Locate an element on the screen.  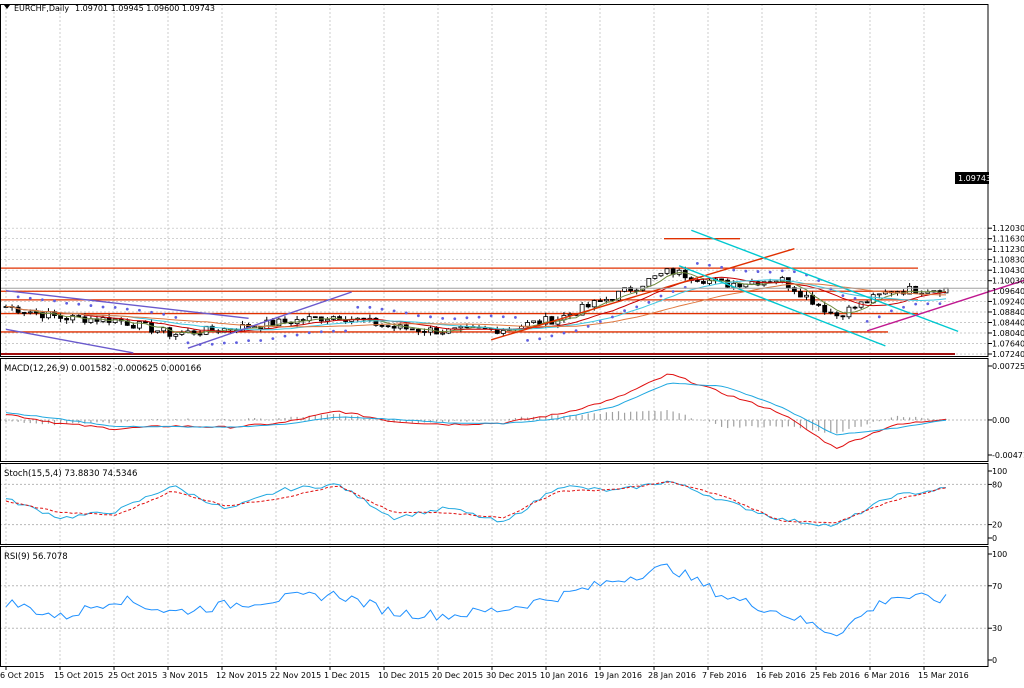
ma-red-line is located at coordinates (476, 304).